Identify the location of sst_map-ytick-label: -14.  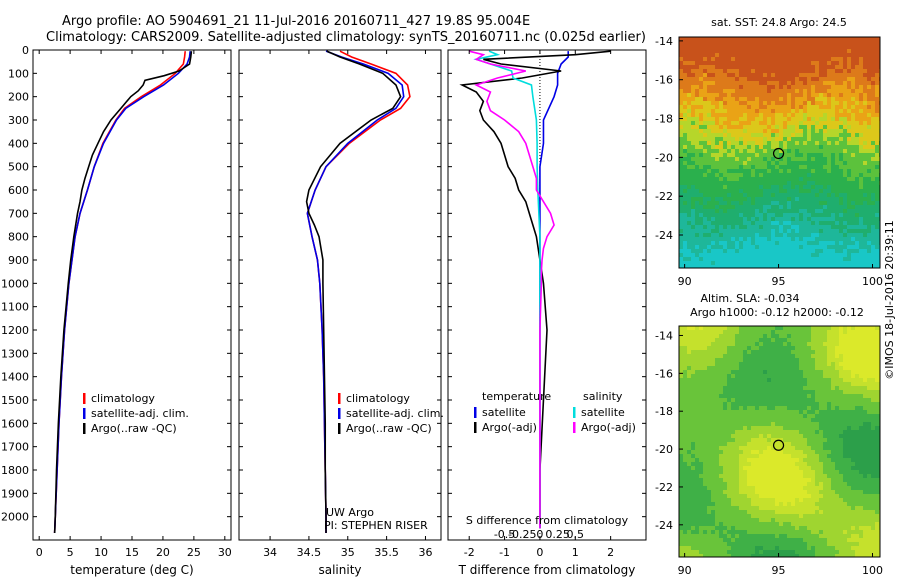
(664, 41).